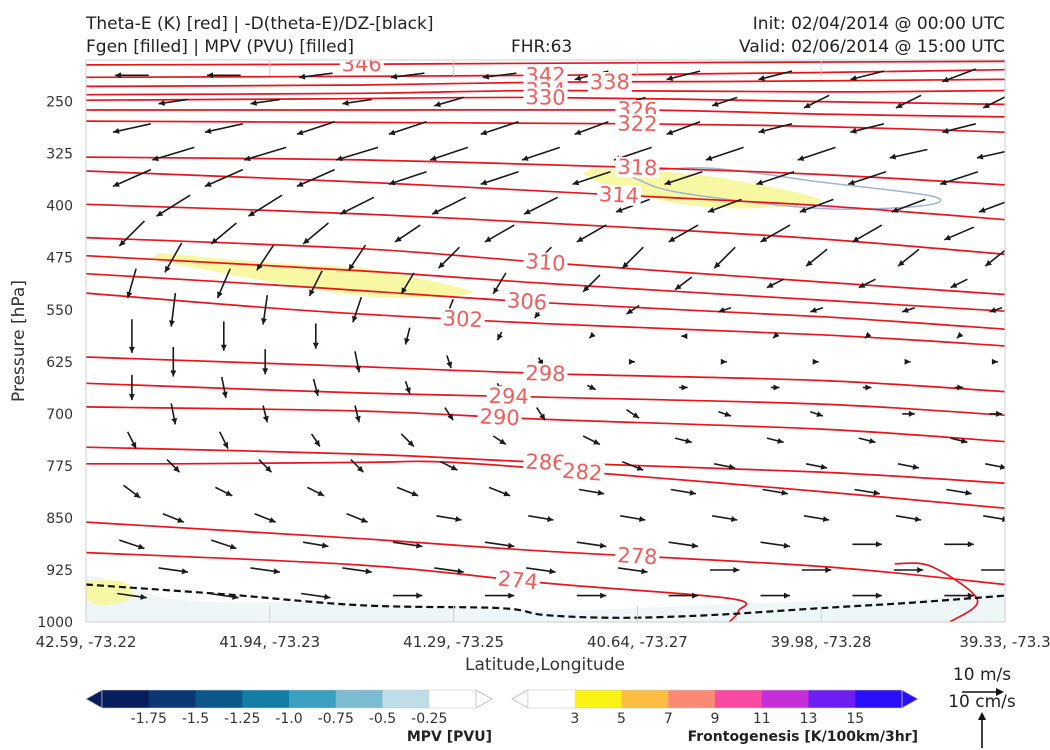 This screenshot has width=1050, height=750. Describe the element at coordinates (59, 415) in the screenshot. I see `y-tick-label: 700` at that location.